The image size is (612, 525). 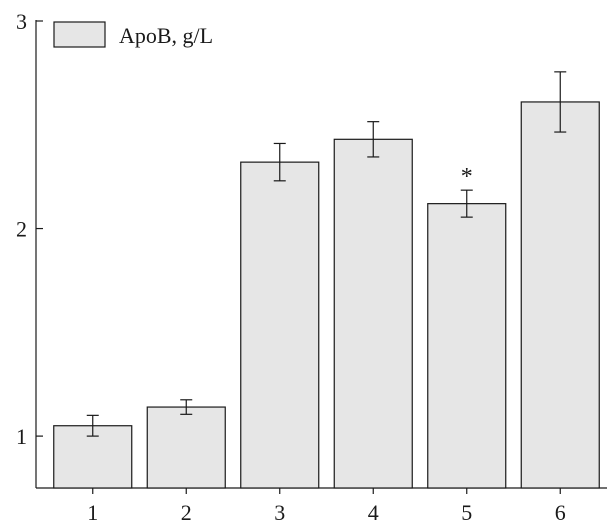 What do you see at coordinates (373, 512) in the screenshot?
I see `x-tick-label: 4` at bounding box center [373, 512].